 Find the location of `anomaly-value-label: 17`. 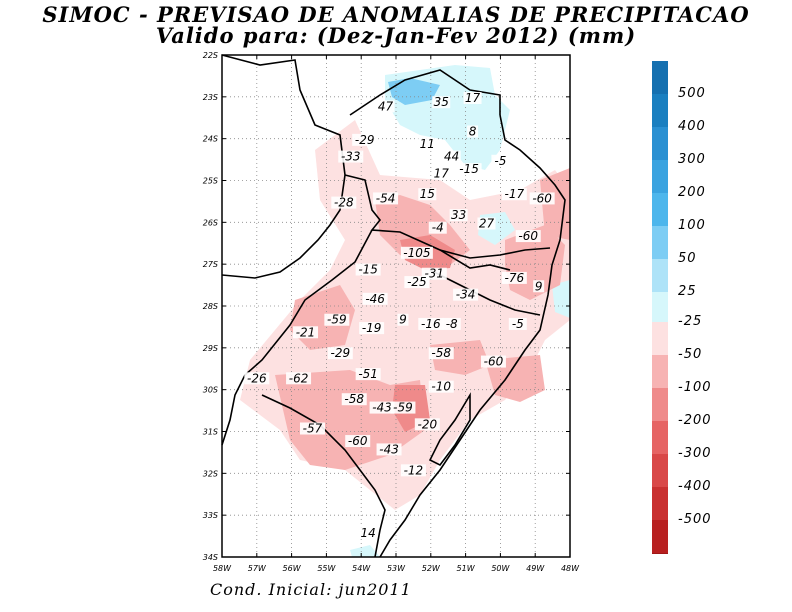

anomaly-value-label: 17 is located at coordinates (473, 98).